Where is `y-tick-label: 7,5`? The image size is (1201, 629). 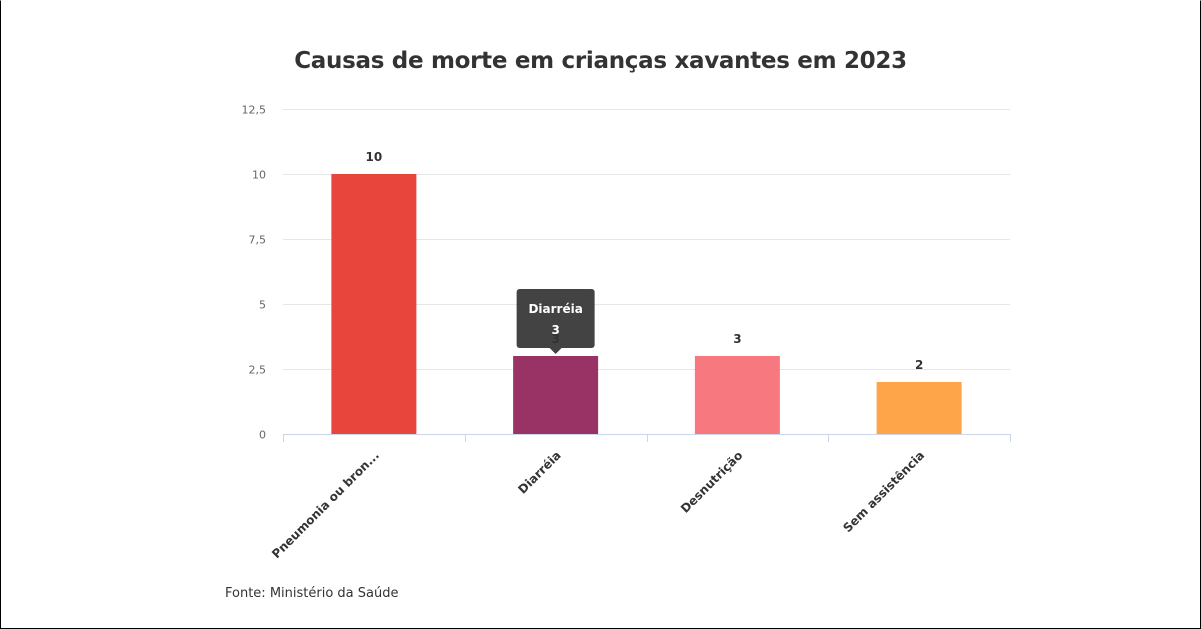 y-tick-label: 7,5 is located at coordinates (258, 240).